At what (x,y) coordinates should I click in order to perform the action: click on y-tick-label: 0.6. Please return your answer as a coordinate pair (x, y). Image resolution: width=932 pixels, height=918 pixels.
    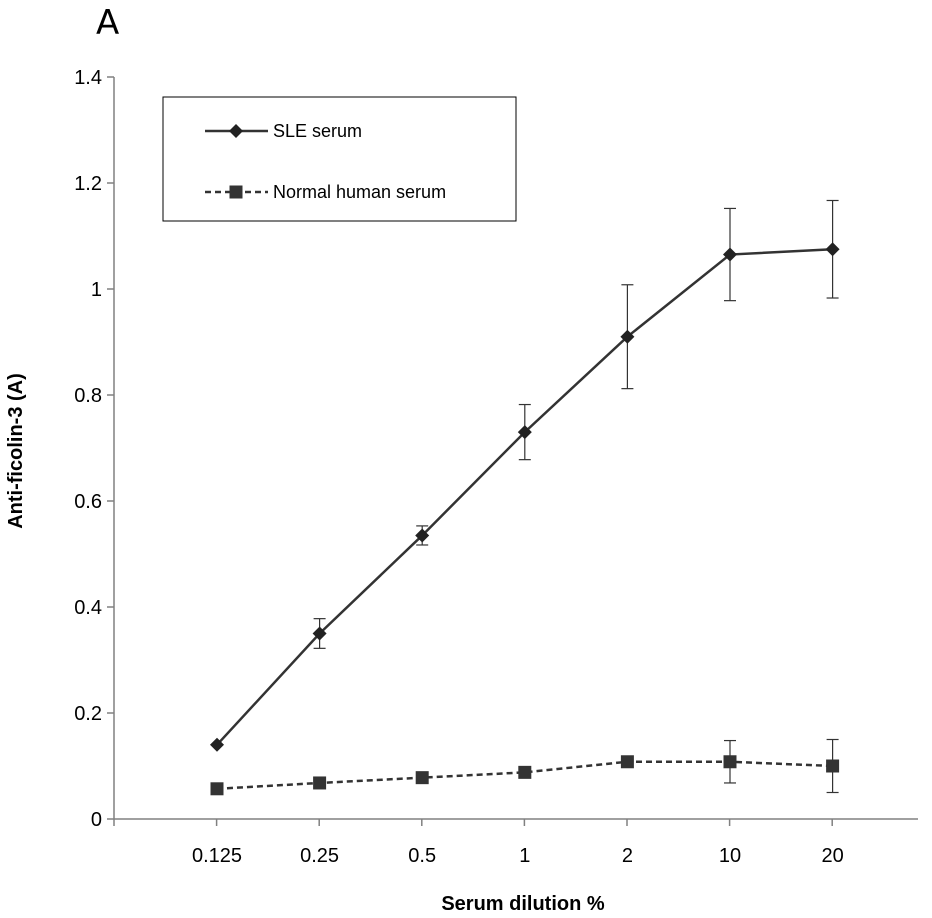
    Looking at the image, I should click on (88, 502).